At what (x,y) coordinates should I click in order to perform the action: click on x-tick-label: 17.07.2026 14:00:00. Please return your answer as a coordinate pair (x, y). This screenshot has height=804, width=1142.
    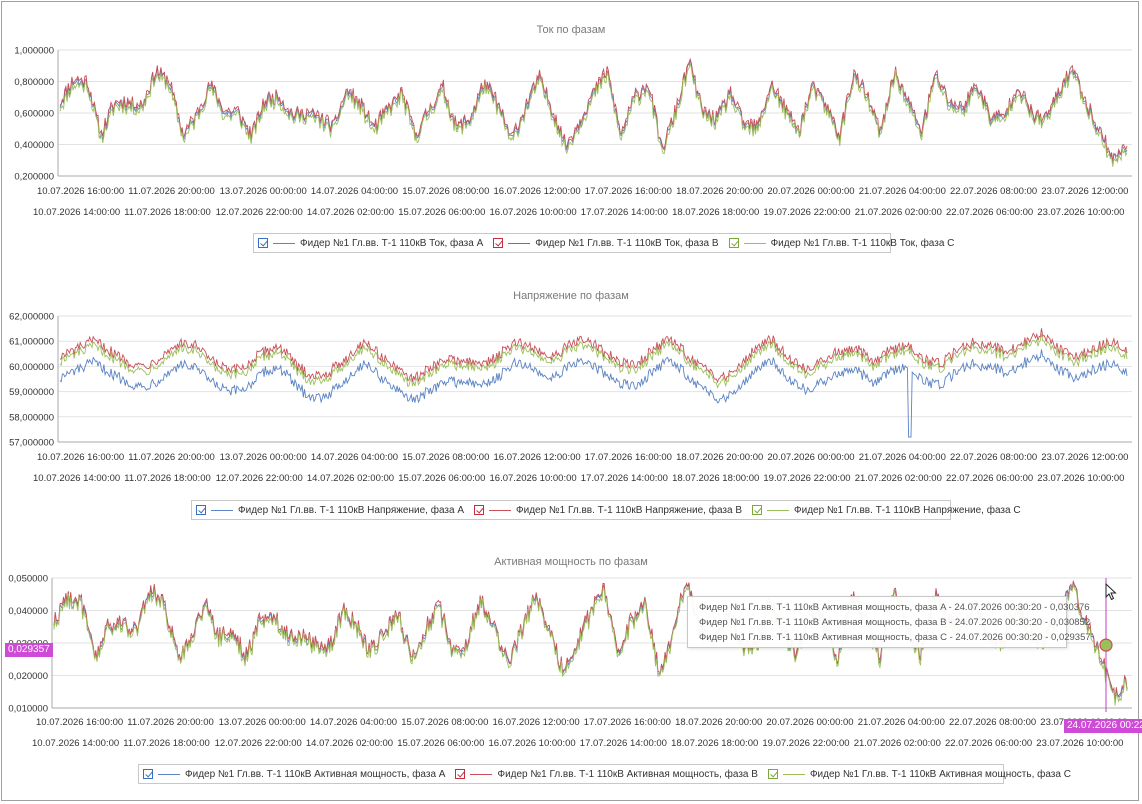
    Looking at the image, I should click on (624, 478).